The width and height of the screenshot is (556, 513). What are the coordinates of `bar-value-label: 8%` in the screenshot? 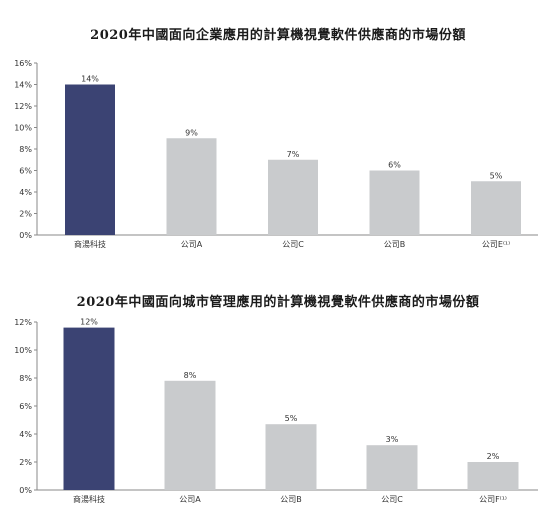 It's located at (190, 375).